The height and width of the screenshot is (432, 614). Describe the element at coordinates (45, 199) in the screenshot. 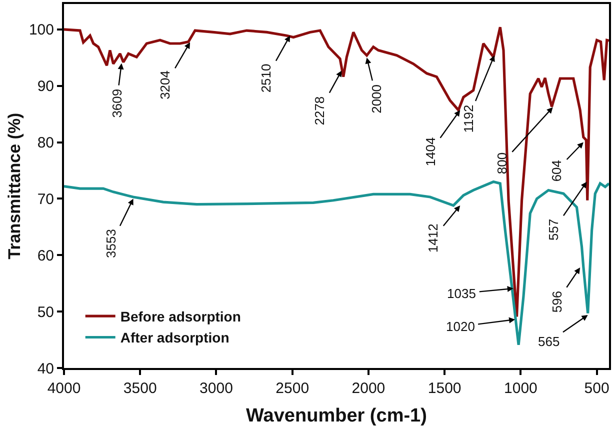

I see `y-tick-label: 70` at that location.